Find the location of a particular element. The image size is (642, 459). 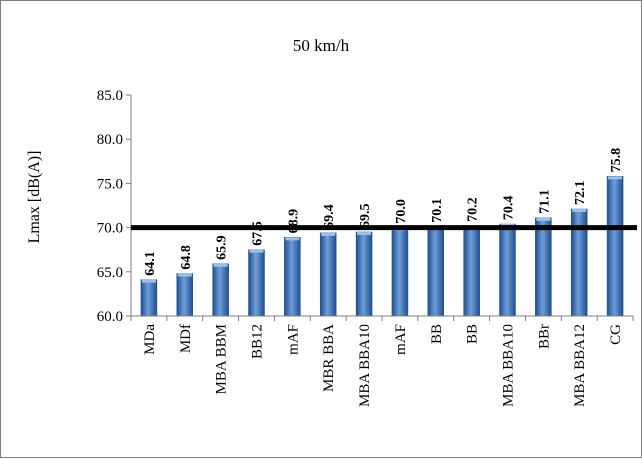

x-tick-label: MDf is located at coordinates (186, 338).